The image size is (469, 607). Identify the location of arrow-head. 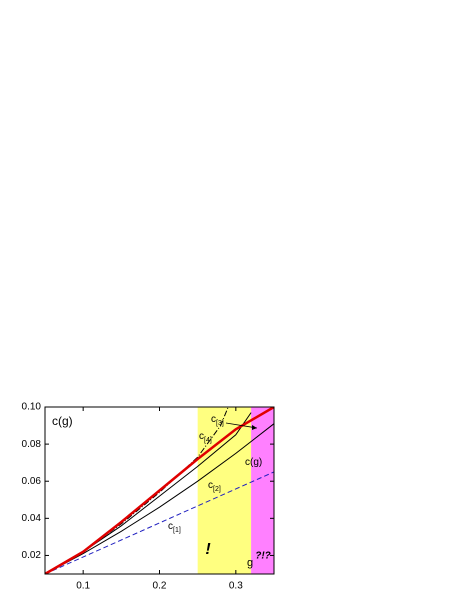
(254, 427).